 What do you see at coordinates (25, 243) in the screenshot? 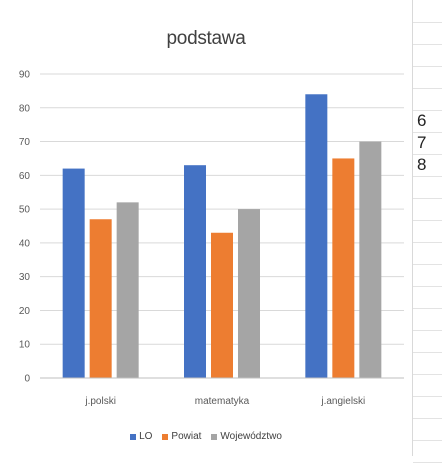
I see `y-tick-label: 40` at bounding box center [25, 243].